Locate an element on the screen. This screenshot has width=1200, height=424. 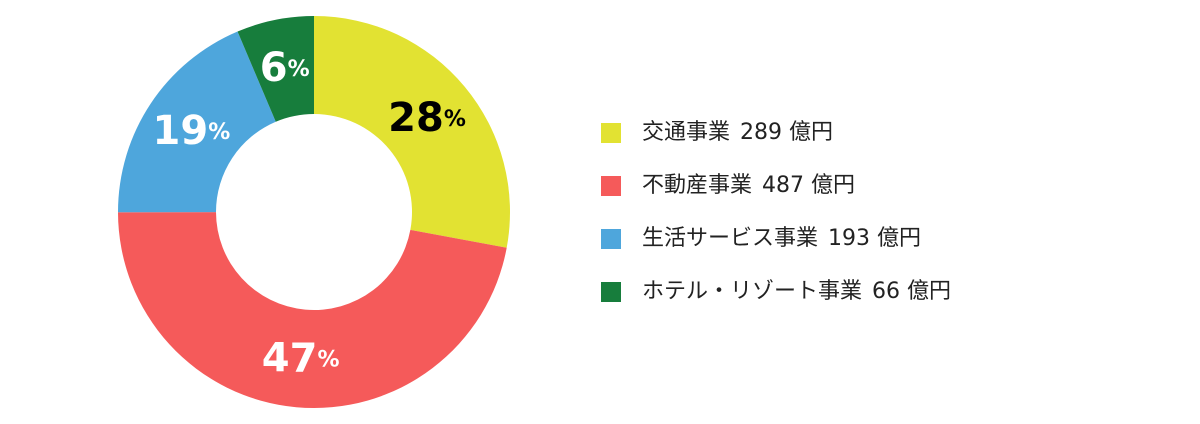
slice-label: 19% is located at coordinates (192, 131).